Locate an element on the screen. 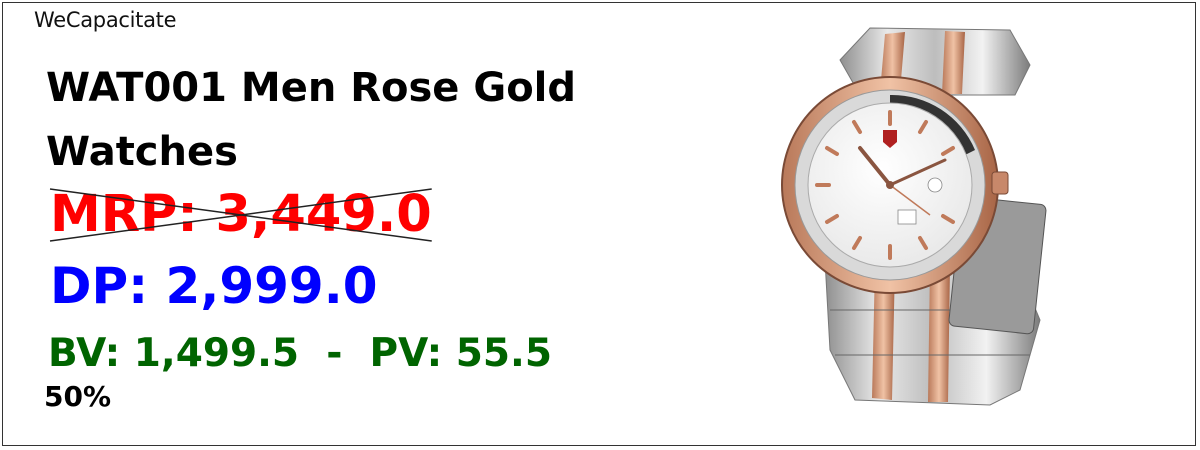  mrp-price: MRP: 3,449.0 is located at coordinates (241, 215).